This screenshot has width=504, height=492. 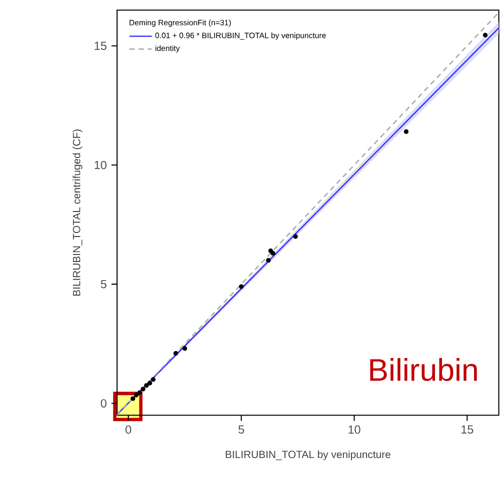 I want to click on x-axis-title: BILIRUBIN_TOTAL by venipuncture, so click(x=308, y=455).